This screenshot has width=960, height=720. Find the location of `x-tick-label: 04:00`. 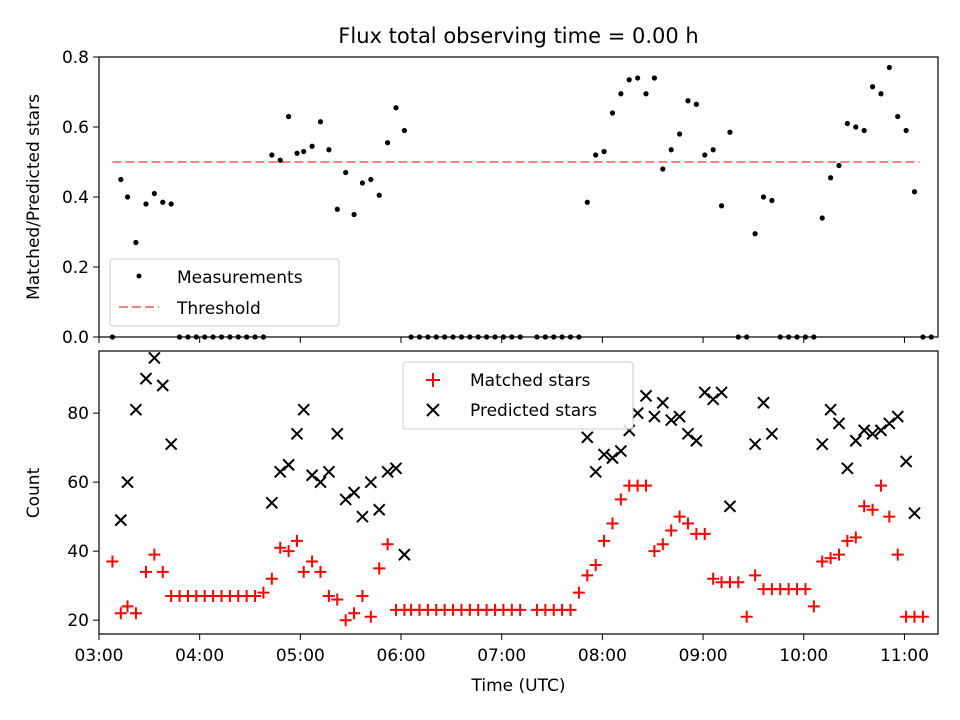

x-tick-label: 04:00 is located at coordinates (199, 656).